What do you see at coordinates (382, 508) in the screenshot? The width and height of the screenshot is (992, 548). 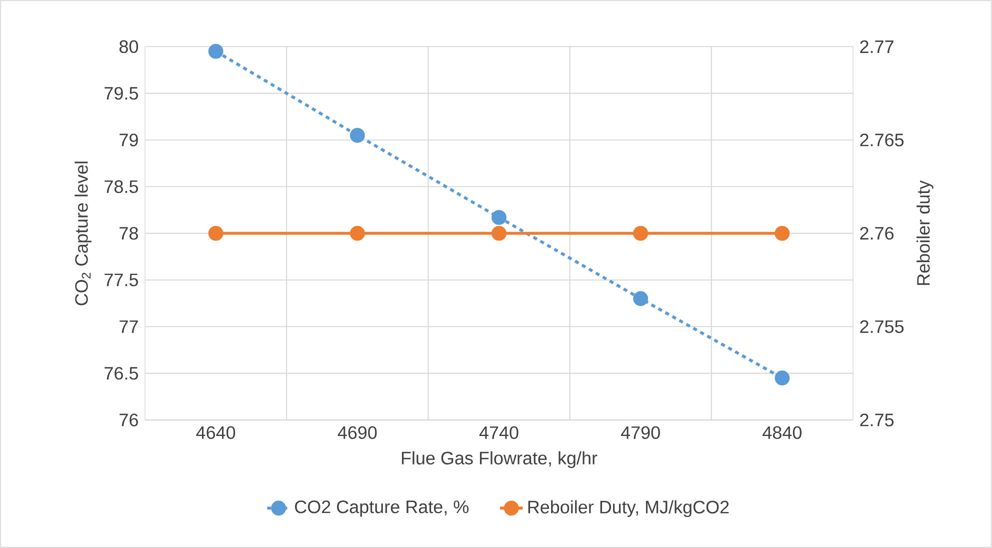 I see `legend-label: CO2 Capture Rate, %` at bounding box center [382, 508].